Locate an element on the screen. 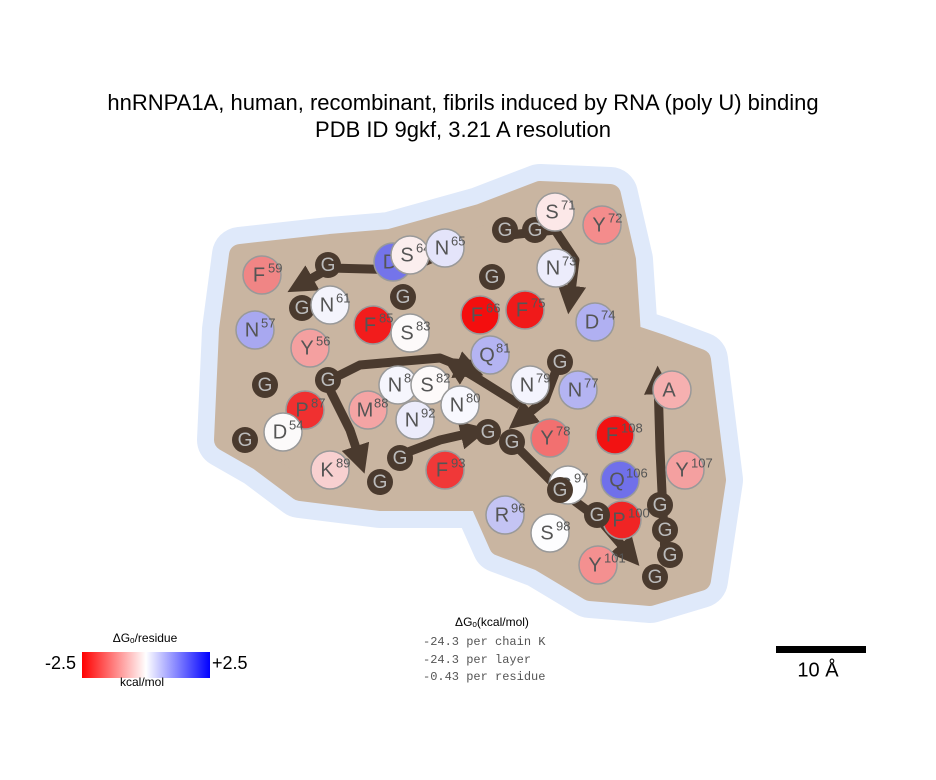  residue-number: 92 is located at coordinates (428, 412).